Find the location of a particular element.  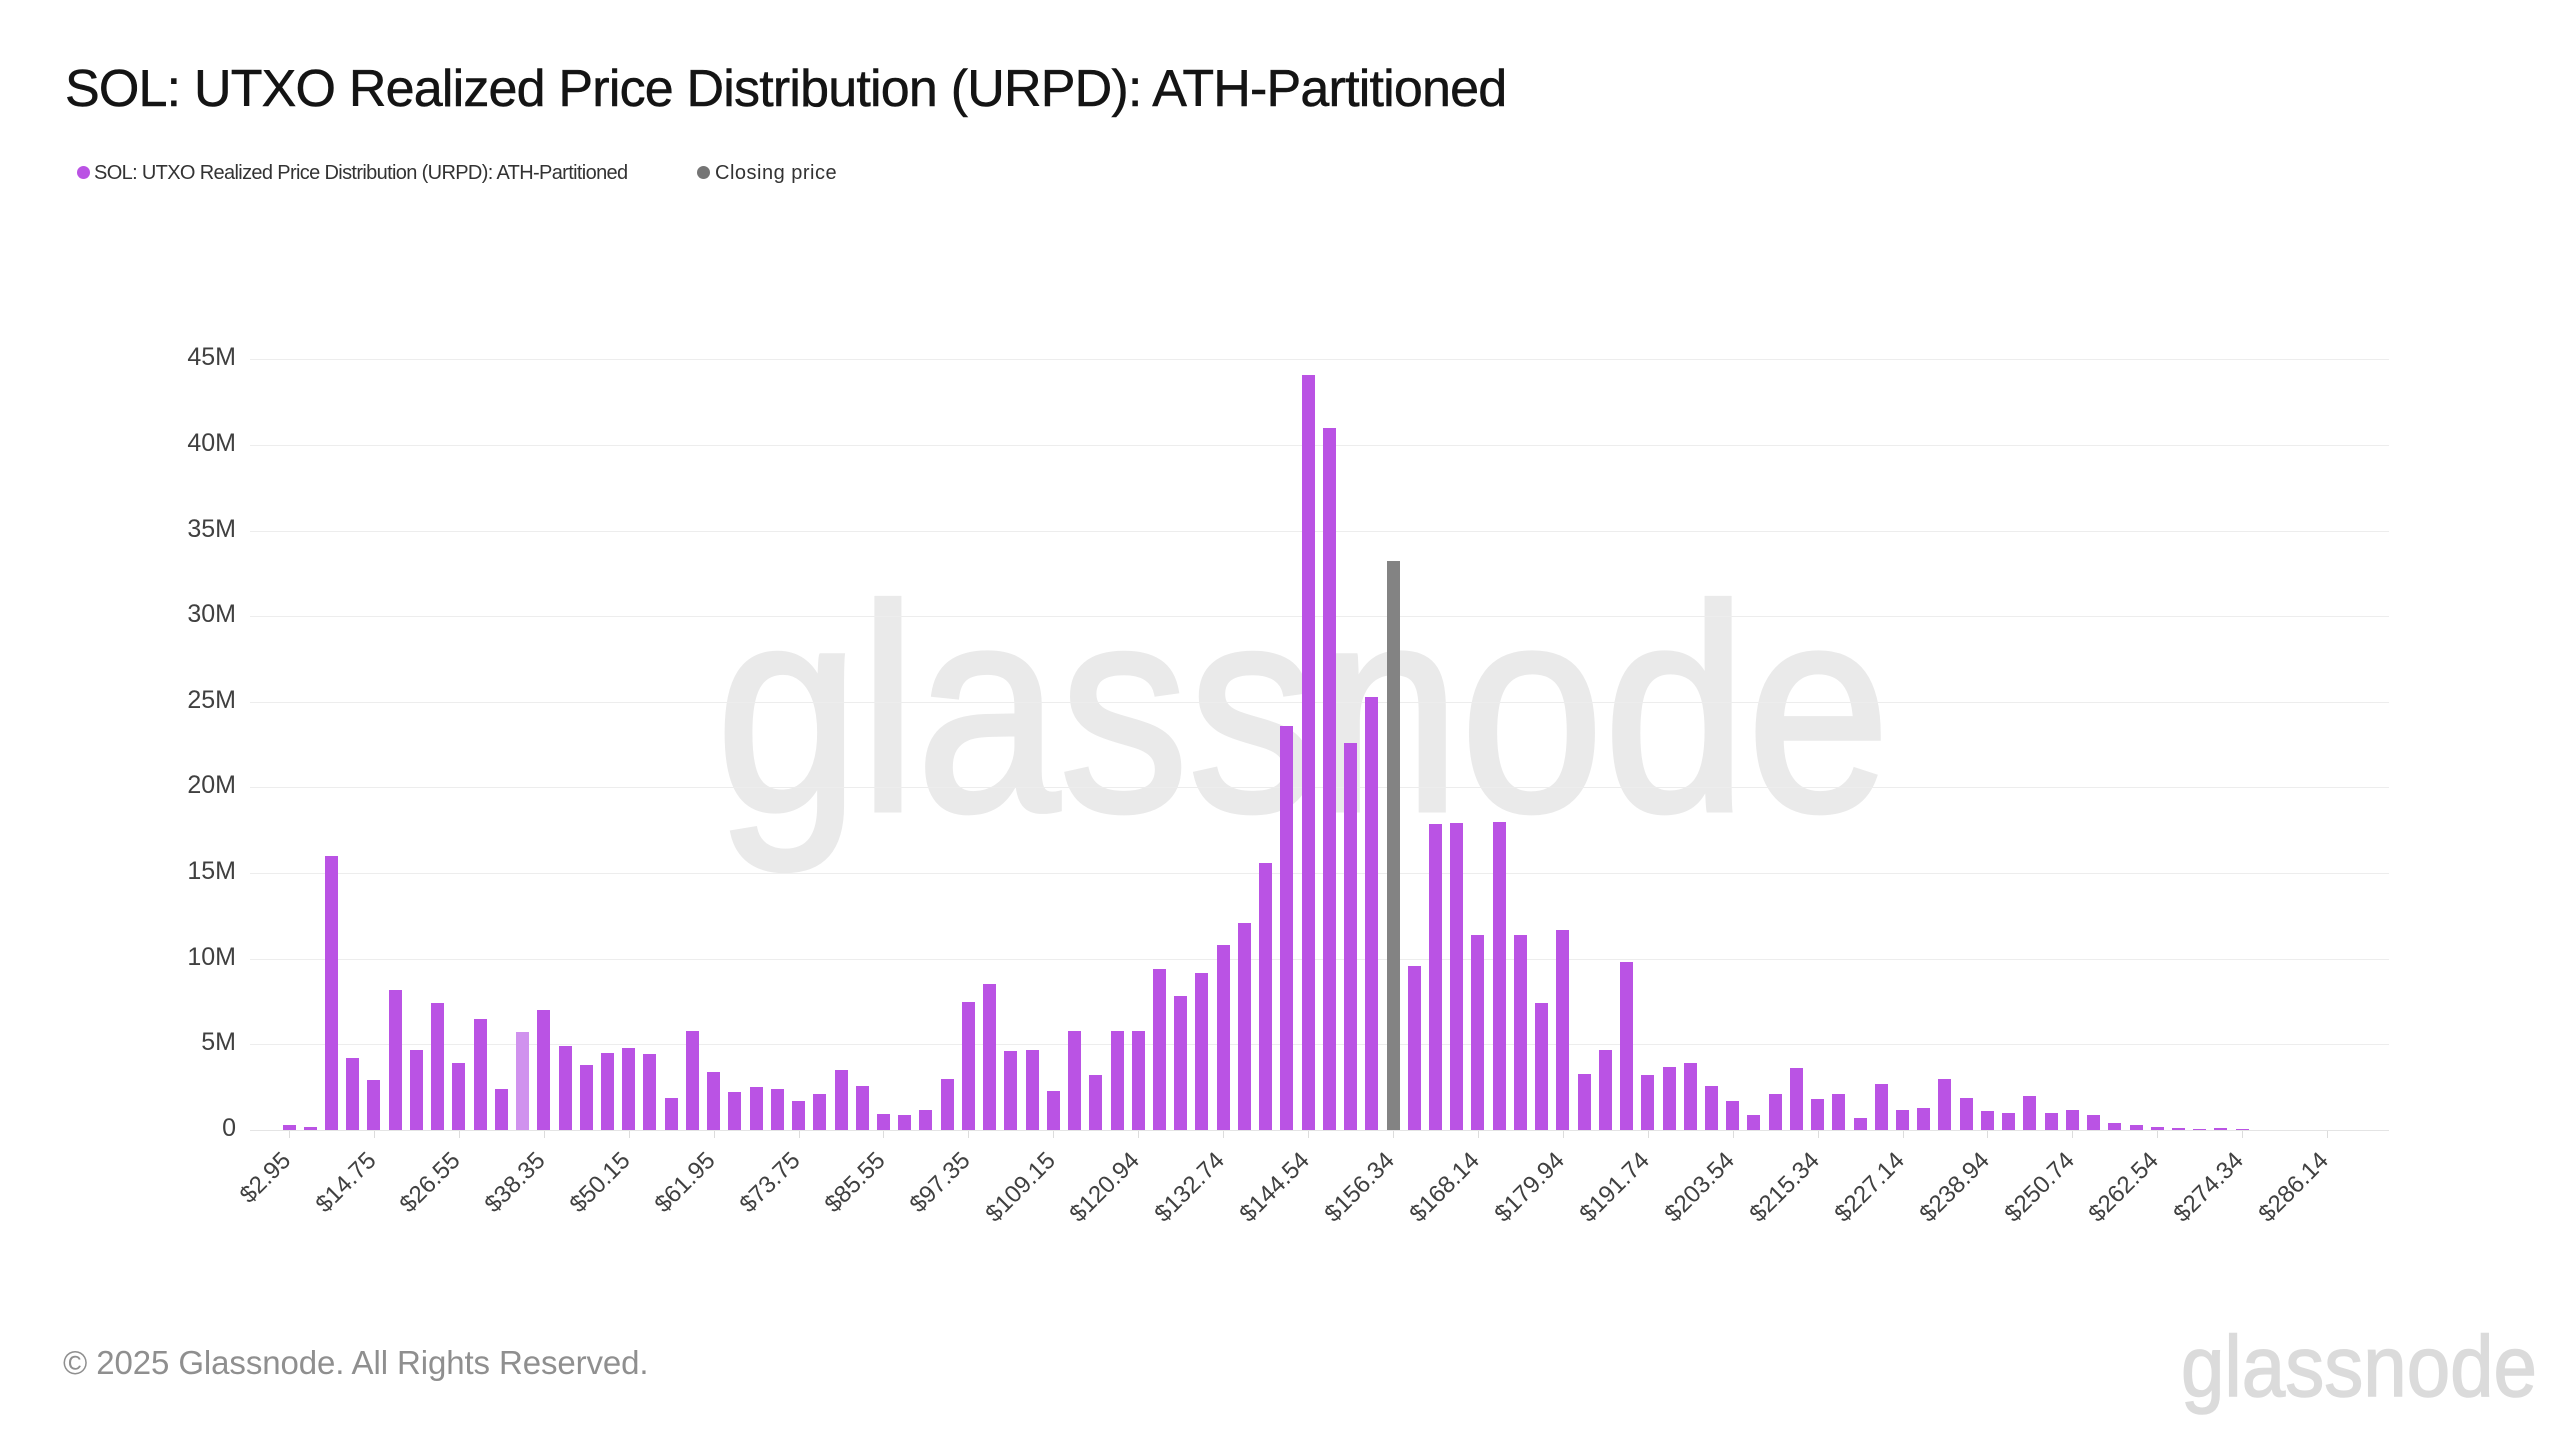

svg-text: glassnode is located at coordinates (2359, 1367).